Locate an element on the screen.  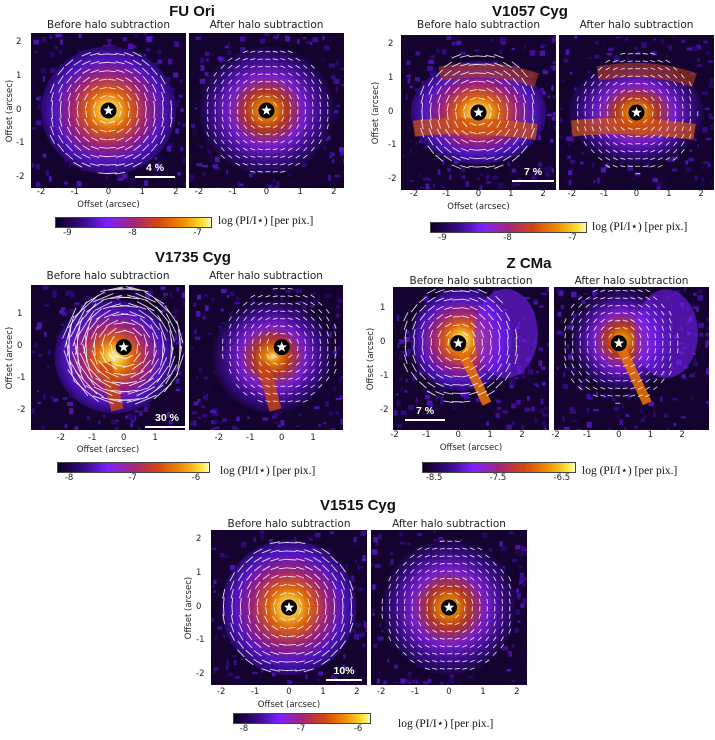
colorbar-tick-label: -6.5 is located at coordinates (562, 478).